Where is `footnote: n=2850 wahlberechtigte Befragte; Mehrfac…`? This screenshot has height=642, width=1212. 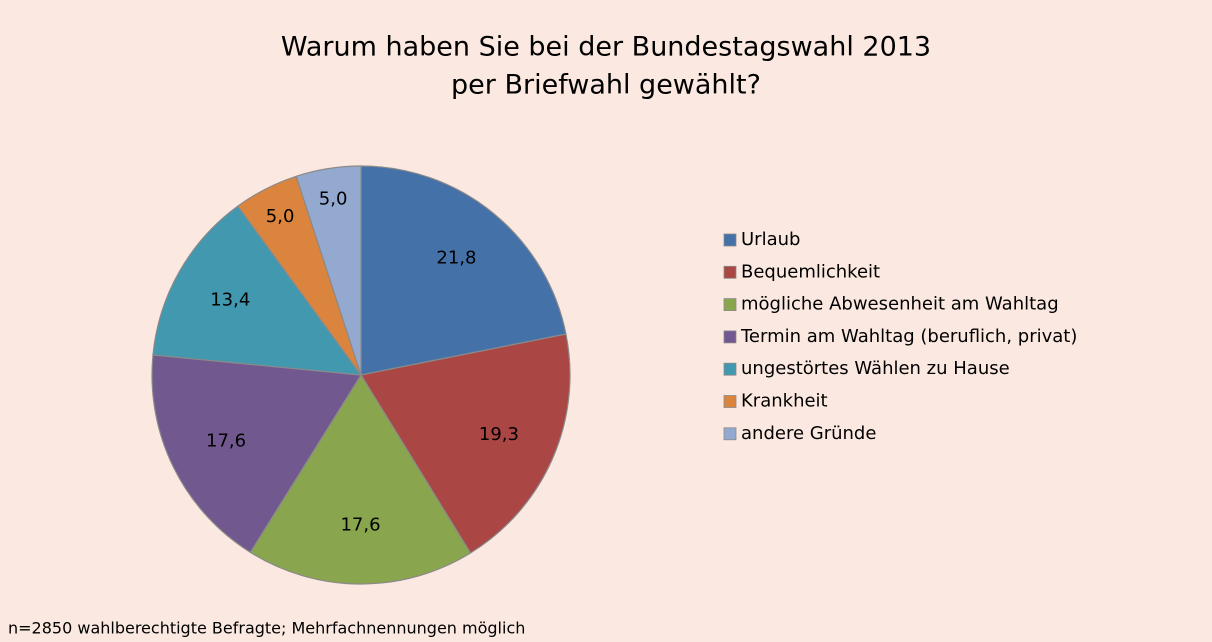
footnote: n=2850 wahlberechtigte Befragte; Mehrfac… is located at coordinates (266, 628).